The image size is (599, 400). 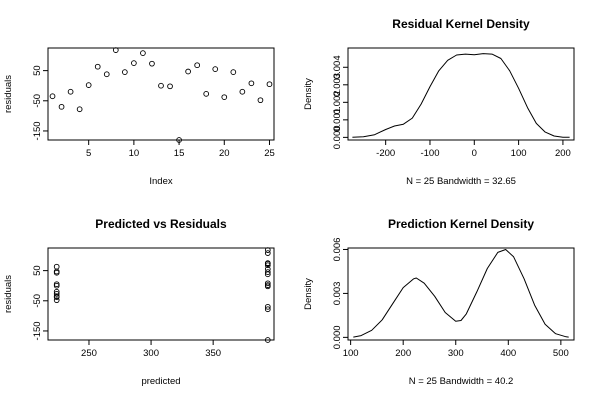 What do you see at coordinates (160, 181) in the screenshot?
I see `x-axis-label: Index` at bounding box center [160, 181].